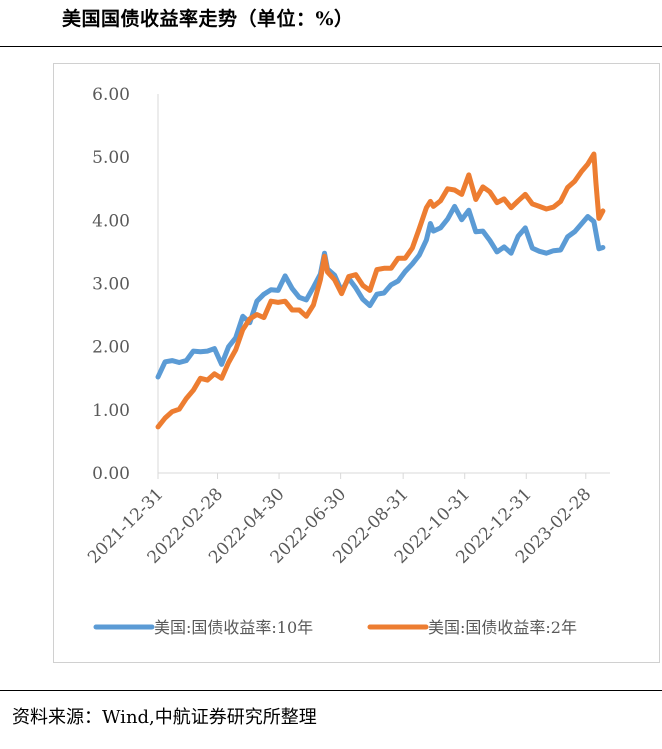 This screenshot has width=662, height=749. I want to click on legend-label: 美国:国债收益率:10年, so click(233, 627).